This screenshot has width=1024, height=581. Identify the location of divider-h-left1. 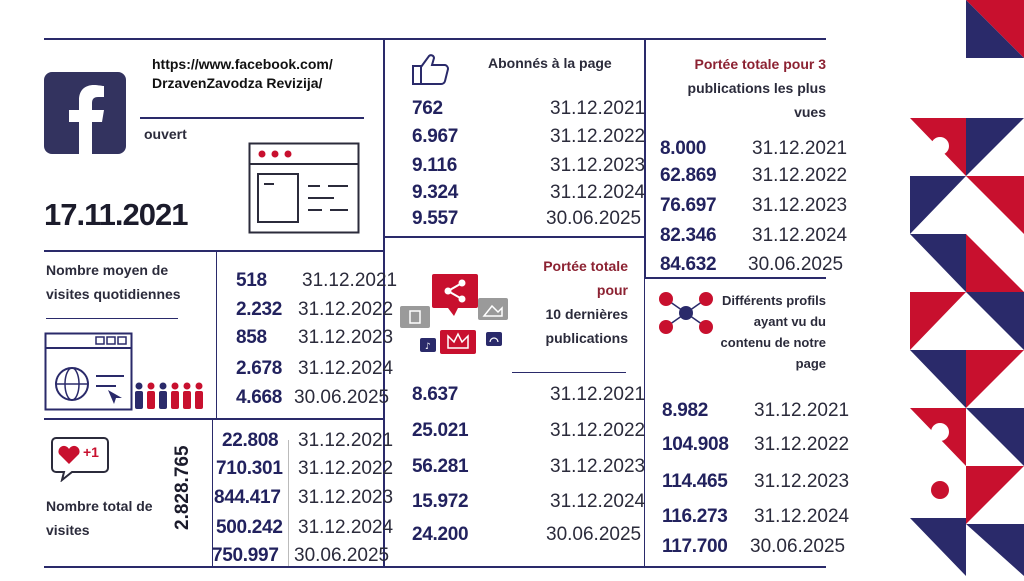
(214, 251).